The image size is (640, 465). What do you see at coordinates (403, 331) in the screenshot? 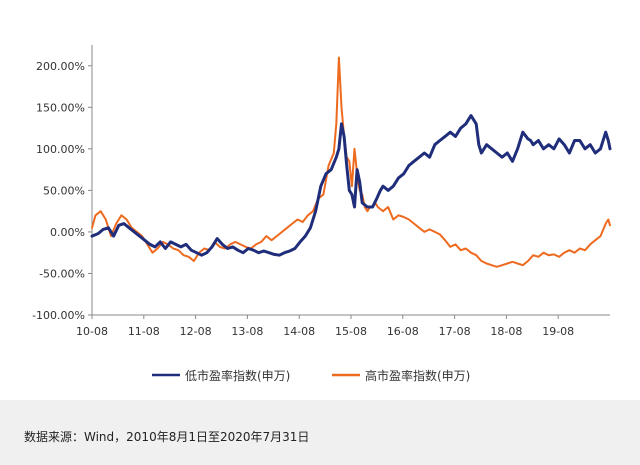
I see `x-tick-label: 16-08` at bounding box center [403, 331].